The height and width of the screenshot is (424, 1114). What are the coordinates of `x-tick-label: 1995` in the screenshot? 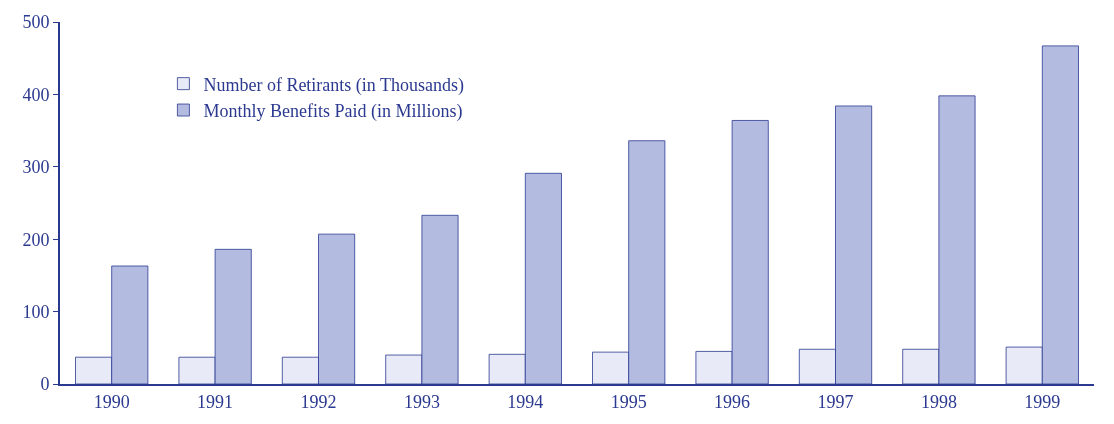 It's located at (628, 401).